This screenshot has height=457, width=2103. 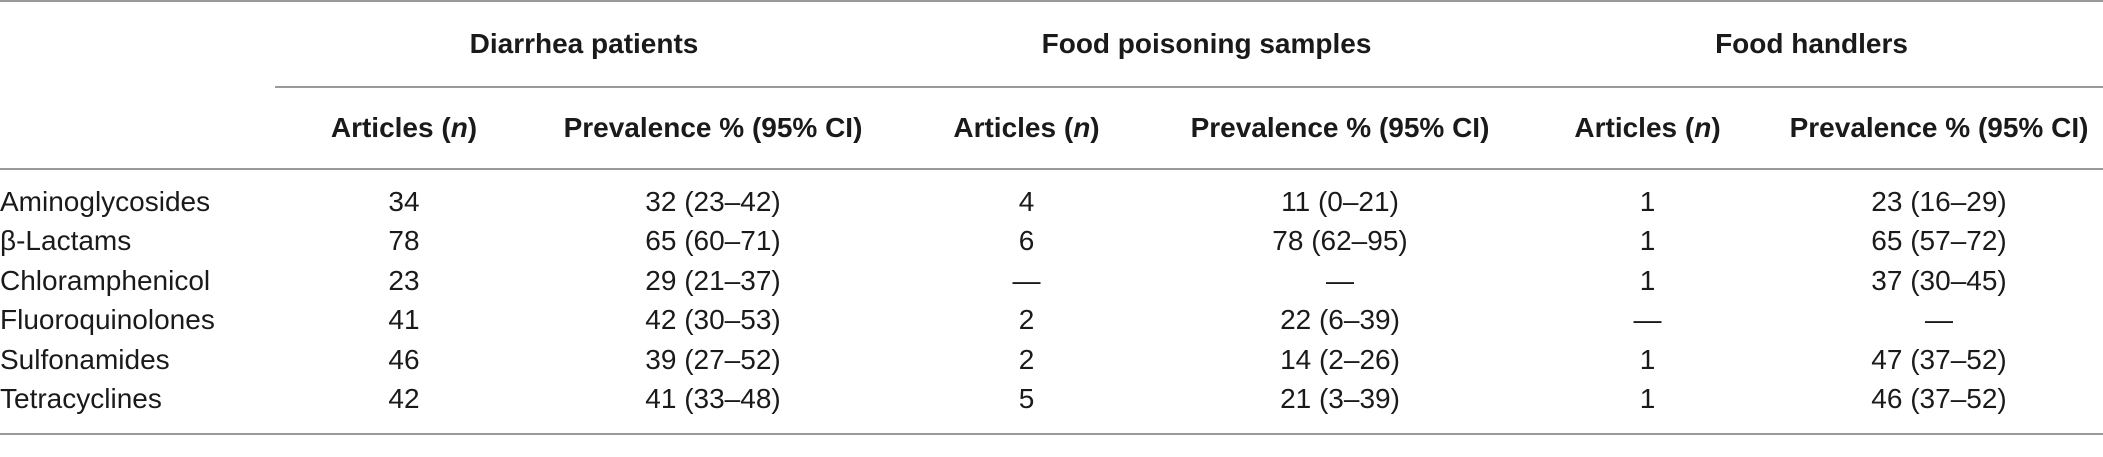 I want to click on cell-prevalence: 65 (57–72), so click(x=1939, y=241).